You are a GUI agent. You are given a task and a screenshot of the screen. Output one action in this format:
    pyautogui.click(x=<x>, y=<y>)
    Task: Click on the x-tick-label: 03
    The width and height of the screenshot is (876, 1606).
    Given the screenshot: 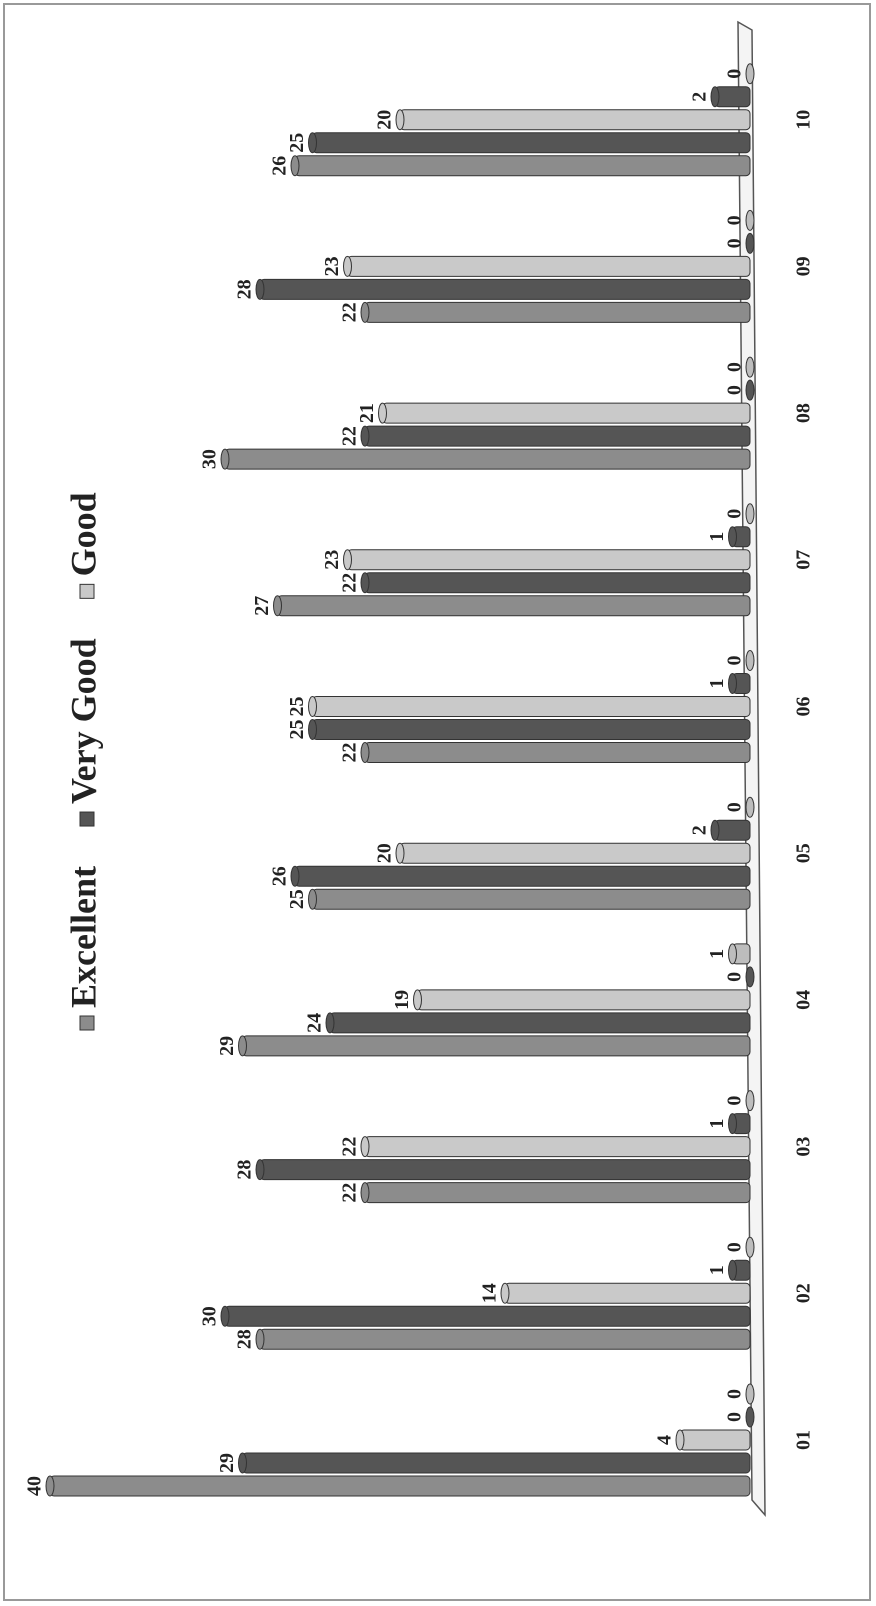 What is the action you would take?
    pyautogui.click(x=804, y=1147)
    